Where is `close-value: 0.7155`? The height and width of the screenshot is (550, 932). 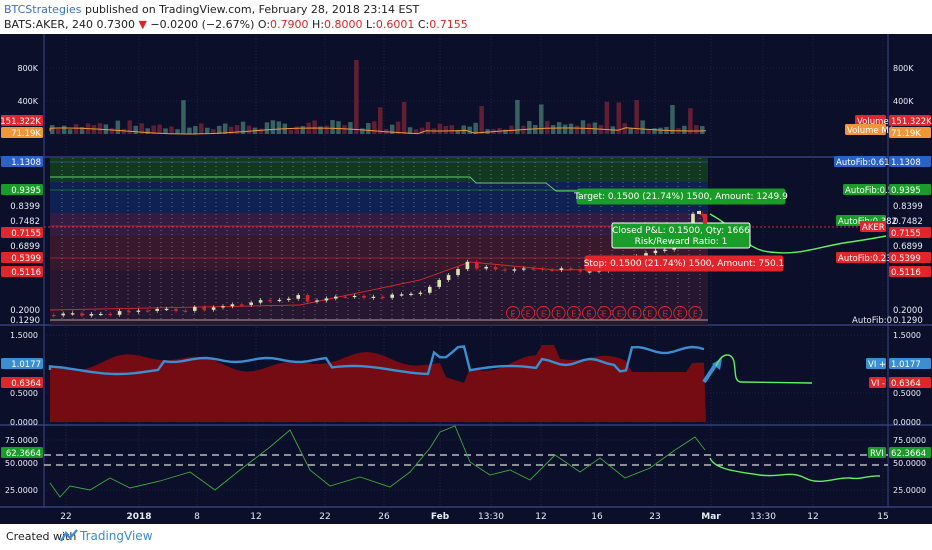 close-value: 0.7155 is located at coordinates (448, 24).